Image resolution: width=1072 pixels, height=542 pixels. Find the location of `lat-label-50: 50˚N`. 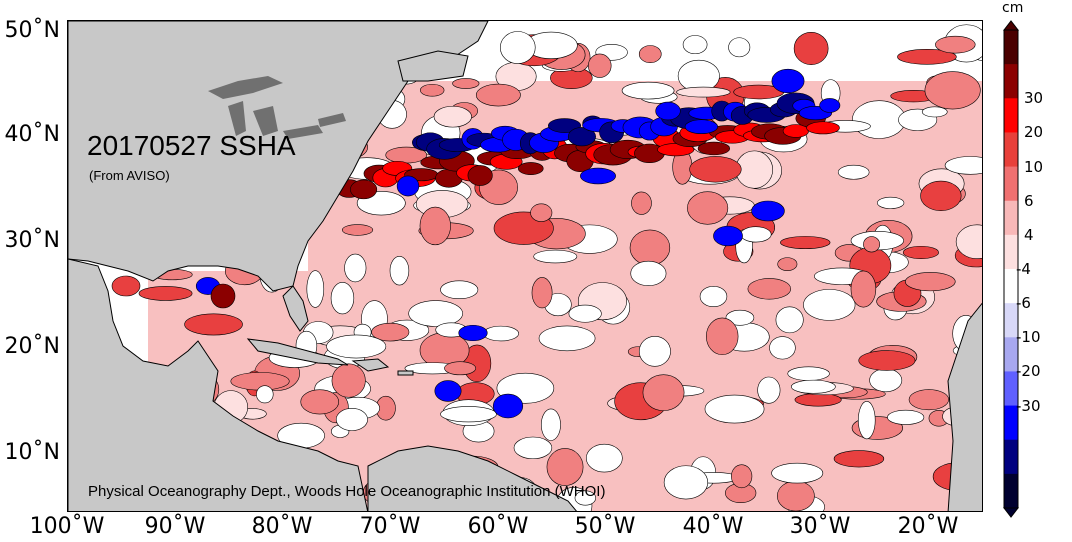

lat-label-50: 50˚N is located at coordinates (32, 30).